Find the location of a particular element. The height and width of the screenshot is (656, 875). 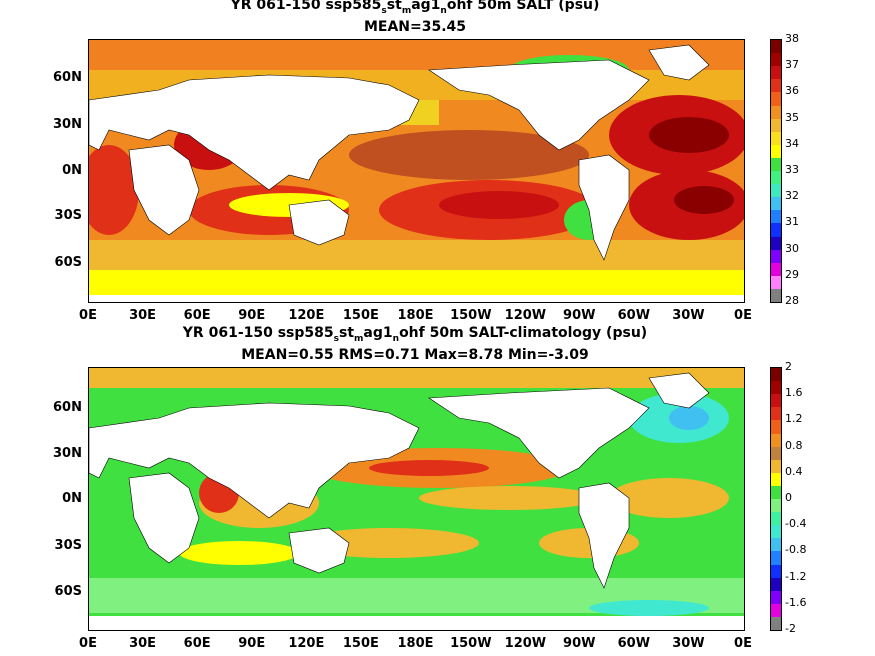

colorbar-label: 30 is located at coordinates (792, 248).